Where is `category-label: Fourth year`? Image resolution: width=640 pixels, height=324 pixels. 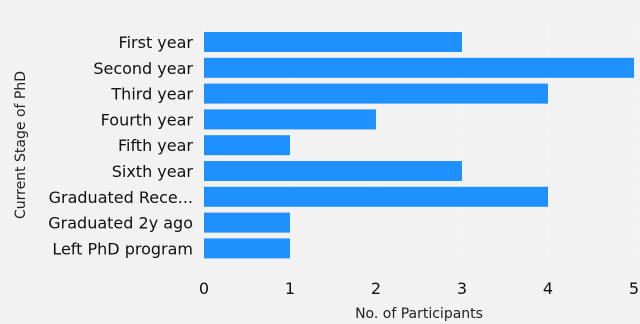 category-label: Fourth year is located at coordinates (147, 119).